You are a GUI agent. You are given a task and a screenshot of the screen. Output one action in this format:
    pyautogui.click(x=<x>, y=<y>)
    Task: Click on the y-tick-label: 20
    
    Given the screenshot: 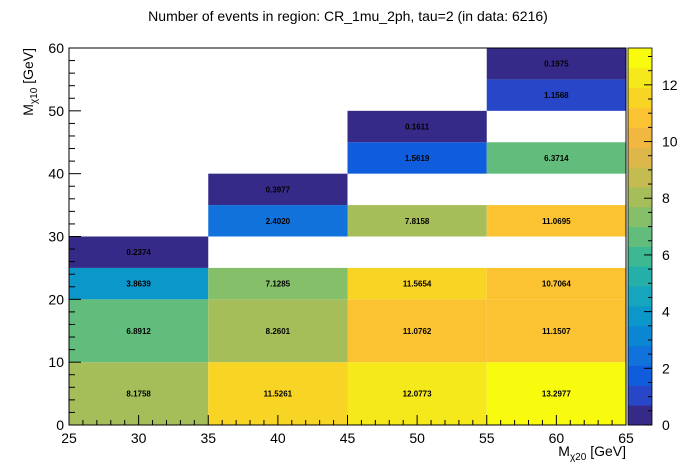 What is the action you would take?
    pyautogui.click(x=56, y=299)
    